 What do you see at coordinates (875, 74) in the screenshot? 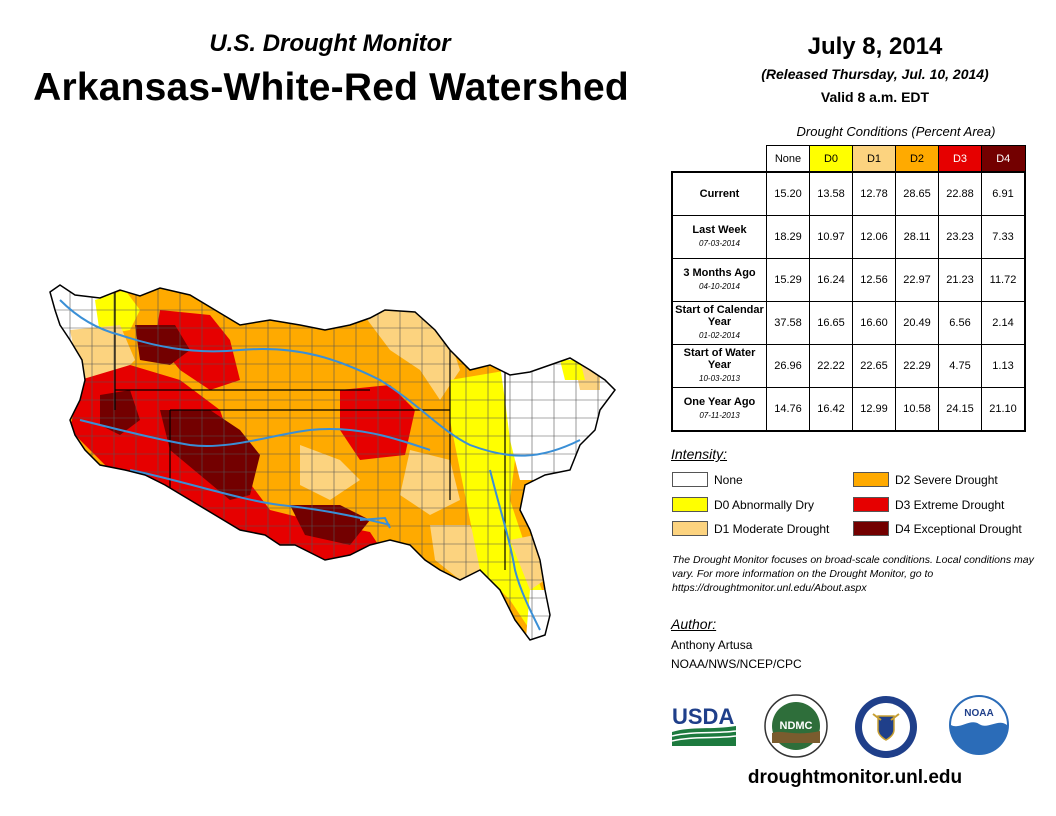
I see `release-date: (Released Thursday, Jul. 10, 2014)` at bounding box center [875, 74].